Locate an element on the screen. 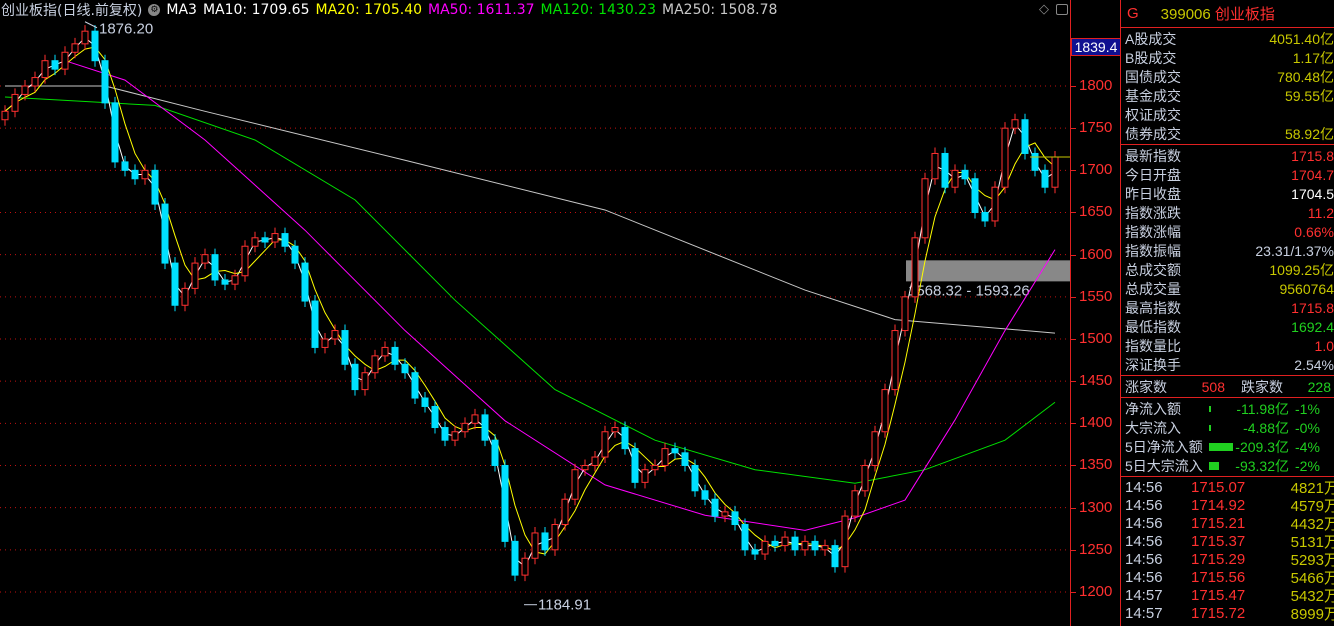 This screenshot has height=626, width=1334. stats-value: 1704.5 is located at coordinates (1312, 193).